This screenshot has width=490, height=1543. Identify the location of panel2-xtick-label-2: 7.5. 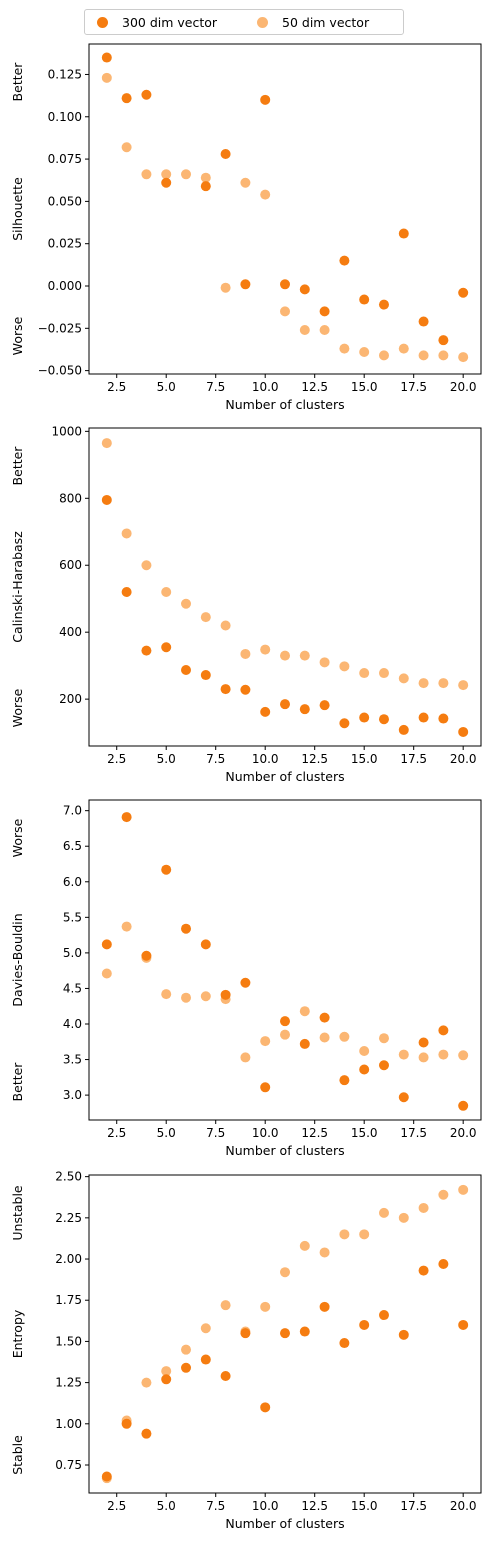
(215, 759).